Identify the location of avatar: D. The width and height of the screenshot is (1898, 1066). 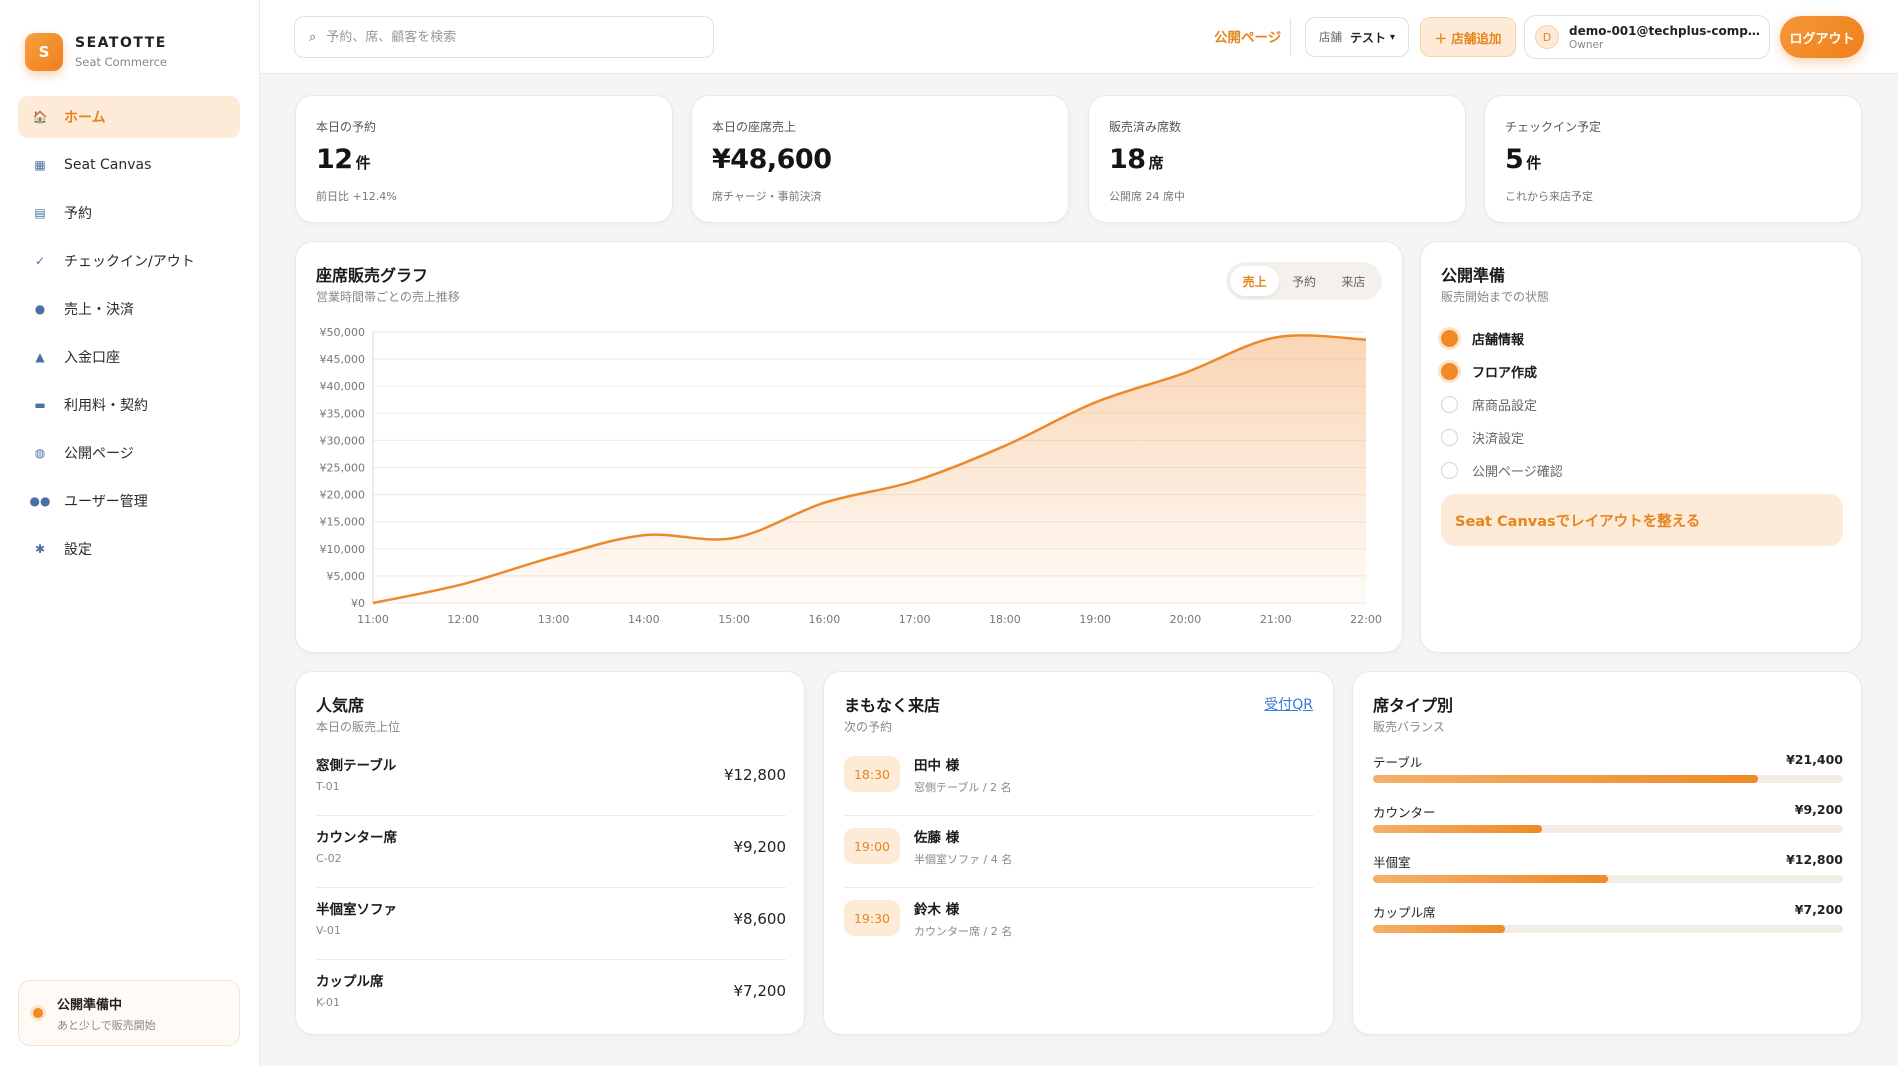
(1547, 37).